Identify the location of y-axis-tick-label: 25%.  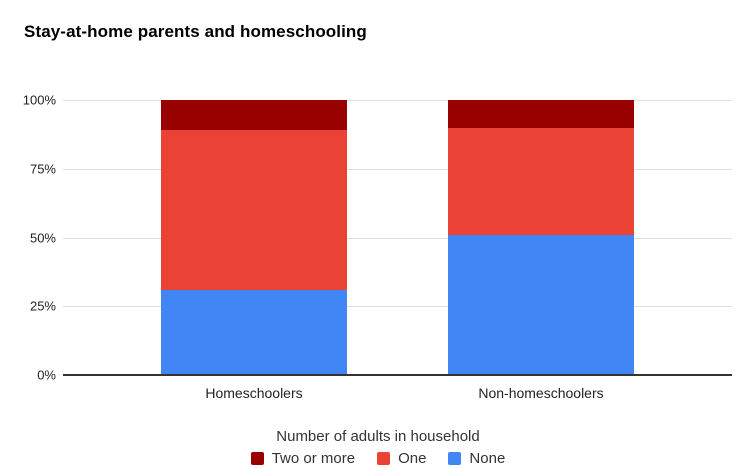
(42, 306).